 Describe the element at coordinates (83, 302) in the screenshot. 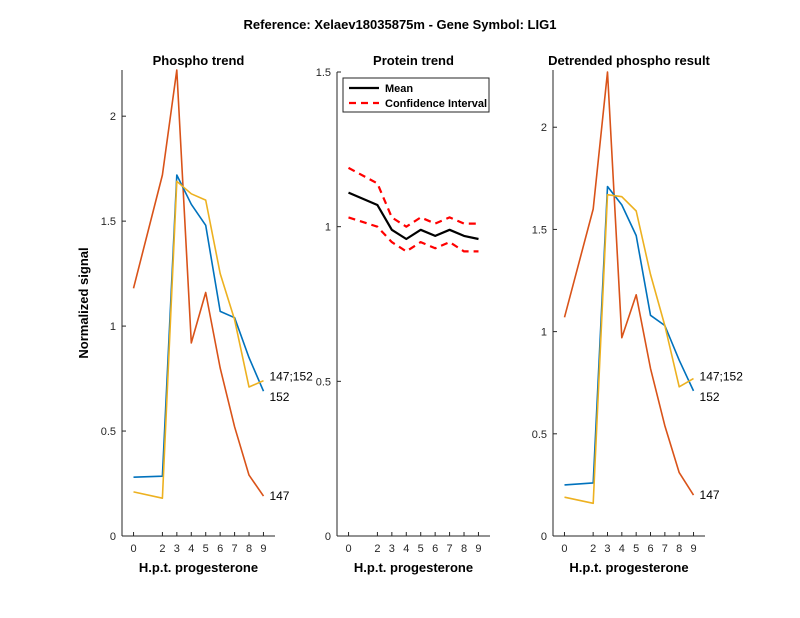

I see `y-axis-title: Normalized signal` at that location.